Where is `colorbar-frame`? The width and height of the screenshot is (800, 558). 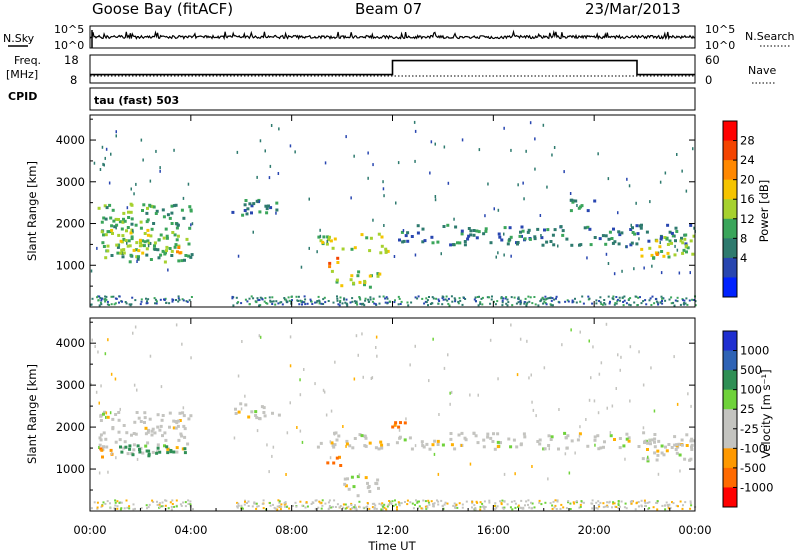 colorbar-frame is located at coordinates (730, 419).